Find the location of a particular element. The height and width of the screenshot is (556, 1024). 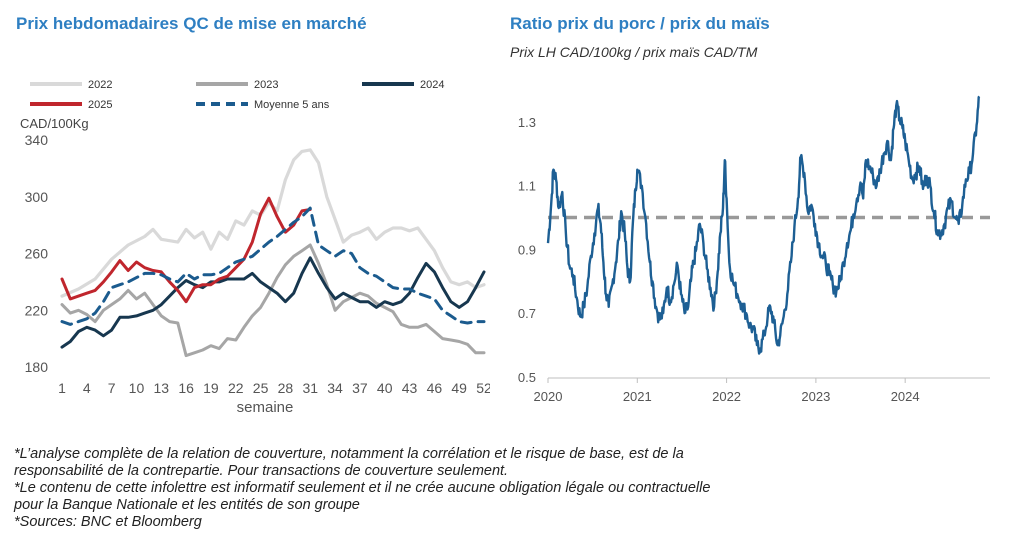

x-tick-label: 10 is located at coordinates (137, 388).